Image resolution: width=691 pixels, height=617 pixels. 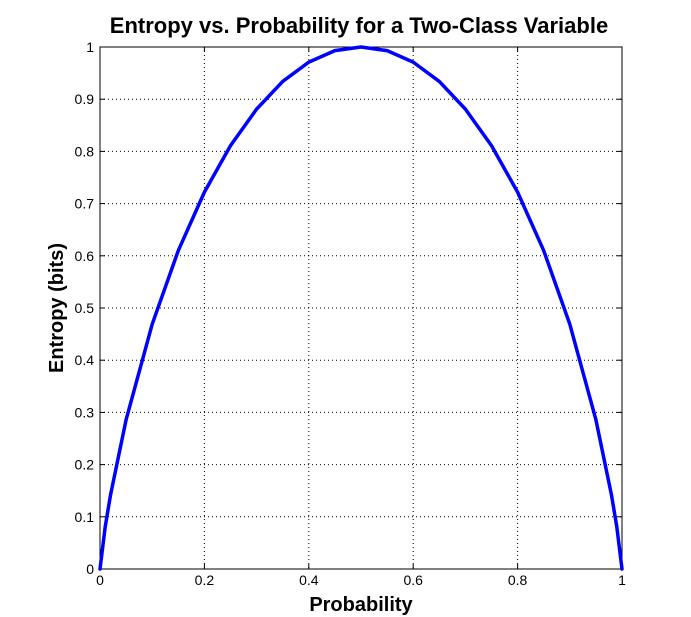 What do you see at coordinates (205, 580) in the screenshot?
I see `x-tick-label: 0.2` at bounding box center [205, 580].